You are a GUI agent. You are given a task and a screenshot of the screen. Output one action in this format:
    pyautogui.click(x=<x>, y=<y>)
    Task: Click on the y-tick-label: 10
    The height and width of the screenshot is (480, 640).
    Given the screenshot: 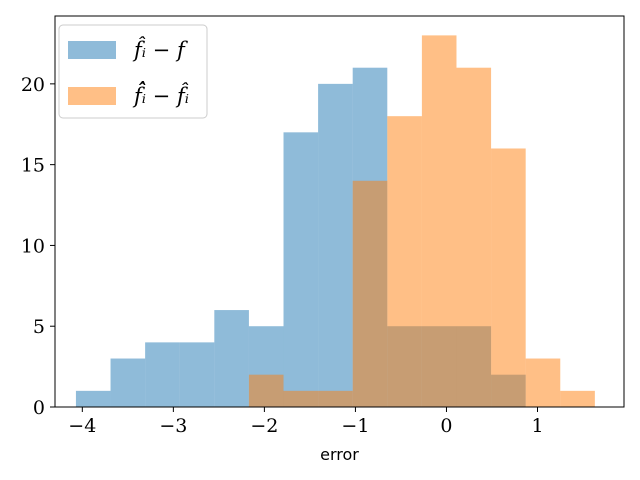 What is the action you would take?
    pyautogui.click(x=33, y=246)
    